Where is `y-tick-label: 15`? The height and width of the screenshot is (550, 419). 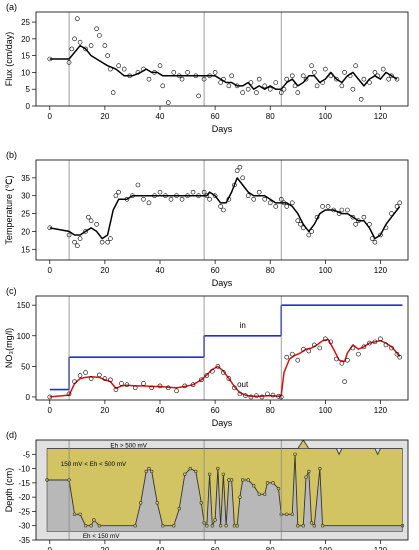
y-tick-label: 15 is located at coordinates (25, 249).